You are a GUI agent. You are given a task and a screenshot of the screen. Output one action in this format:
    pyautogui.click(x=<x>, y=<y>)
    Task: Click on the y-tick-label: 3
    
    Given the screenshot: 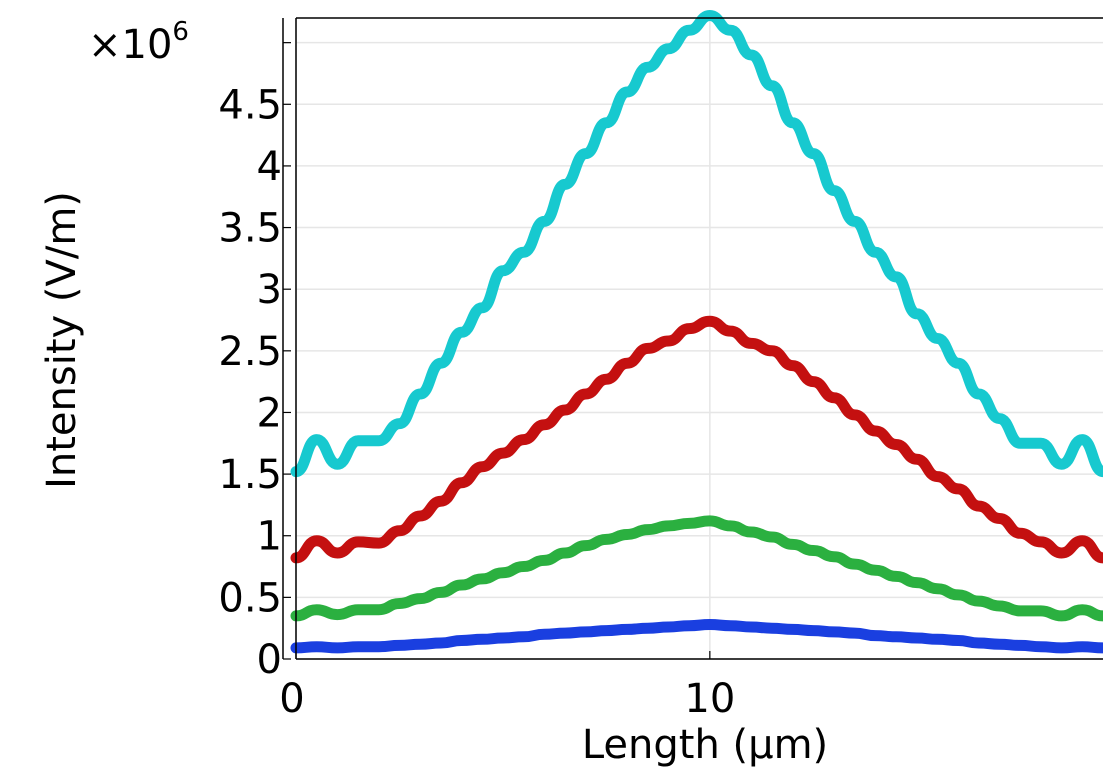 What is the action you would take?
    pyautogui.click(x=269, y=290)
    